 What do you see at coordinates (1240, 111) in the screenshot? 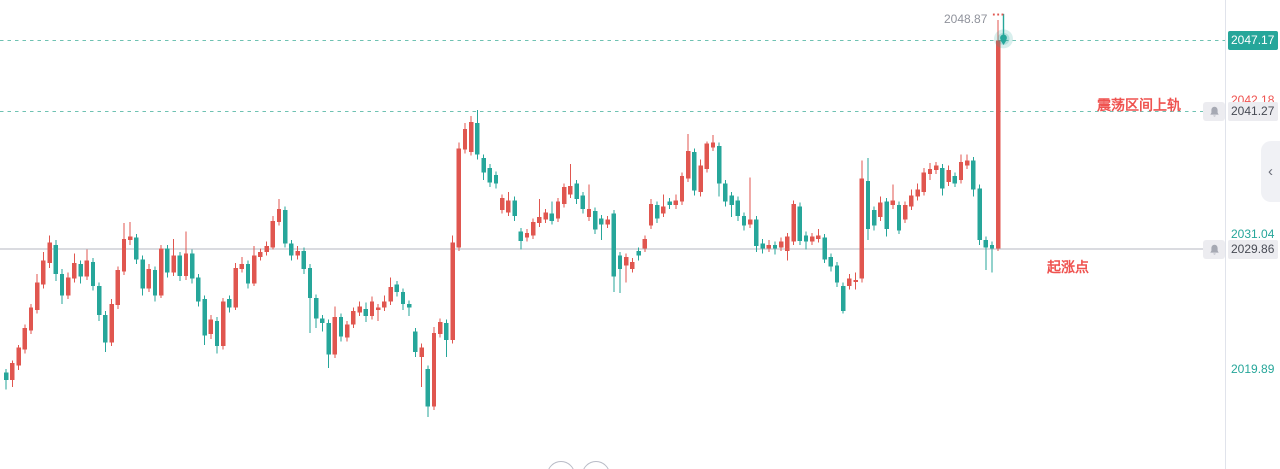
I see `alert-line-label-upper: 2041.27` at bounding box center [1240, 111].